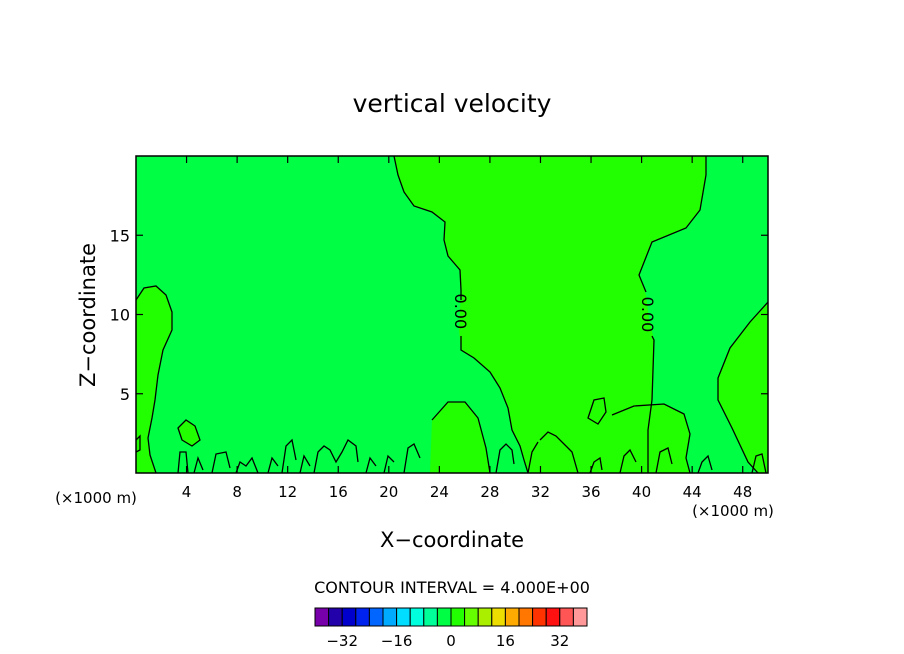 The height and width of the screenshot is (654, 904). What do you see at coordinates (692, 492) in the screenshot?
I see `x-tick-label: 44` at bounding box center [692, 492].